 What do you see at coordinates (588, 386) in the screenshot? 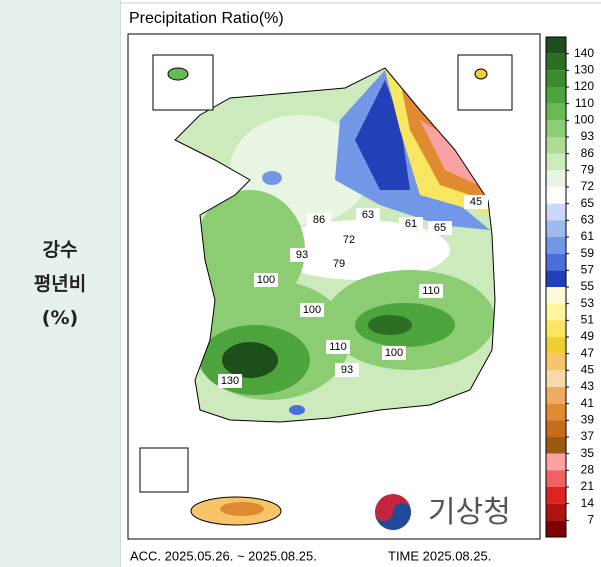
I see `colorbar-label: 43` at bounding box center [588, 386].